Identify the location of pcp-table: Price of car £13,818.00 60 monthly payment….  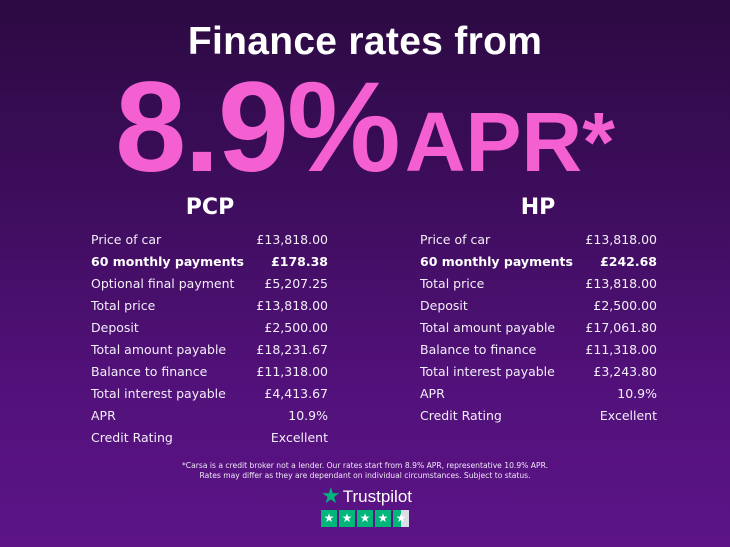
(209, 339).